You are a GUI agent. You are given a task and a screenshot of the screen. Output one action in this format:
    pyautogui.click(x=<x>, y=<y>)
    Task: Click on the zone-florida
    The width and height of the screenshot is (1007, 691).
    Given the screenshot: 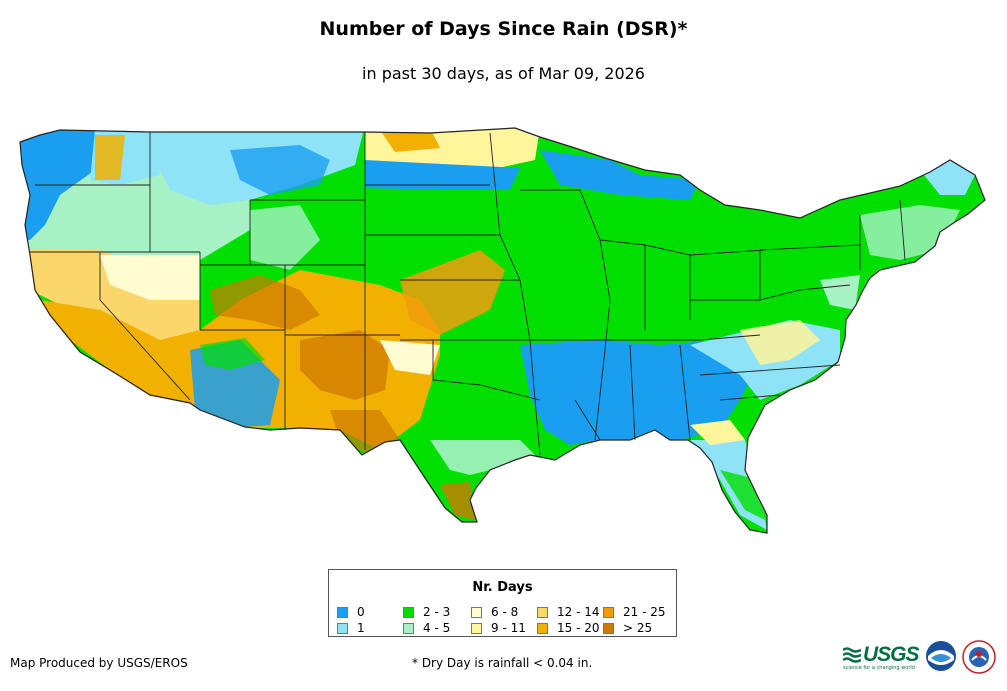 What is the action you would take?
    pyautogui.click(x=728, y=485)
    